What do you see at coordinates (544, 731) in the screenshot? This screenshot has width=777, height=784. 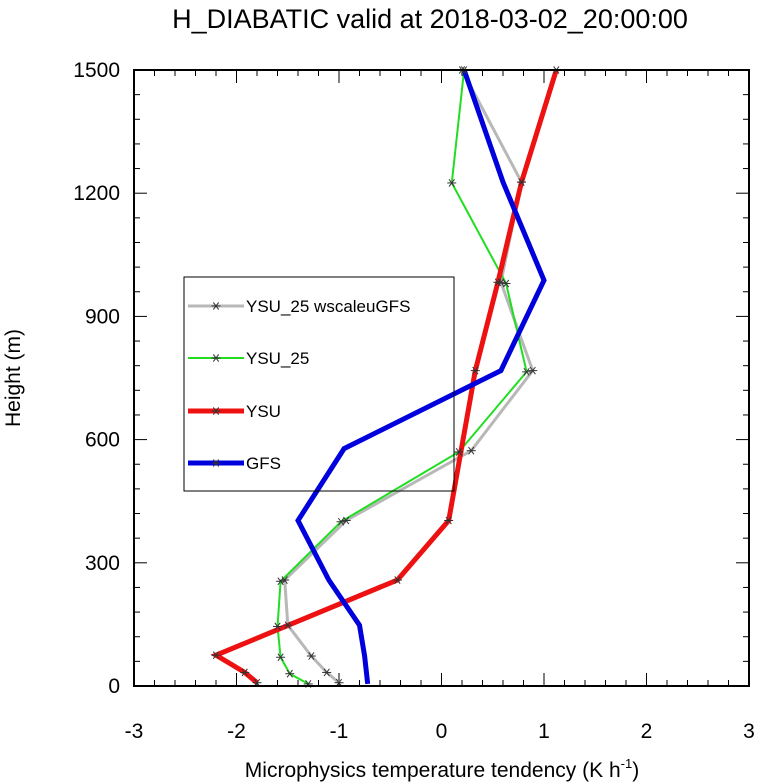 I see `x-tick-label: 1` at bounding box center [544, 731].